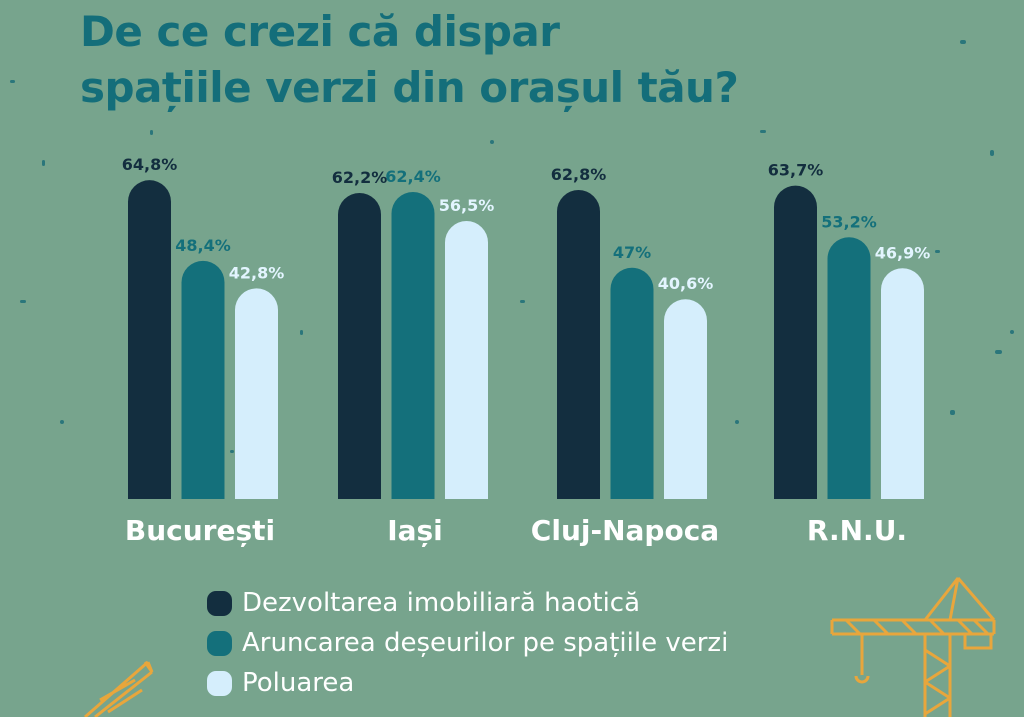 The height and width of the screenshot is (717, 1024). I want to click on legend-label-poluarea: Poluarea, so click(298, 683).